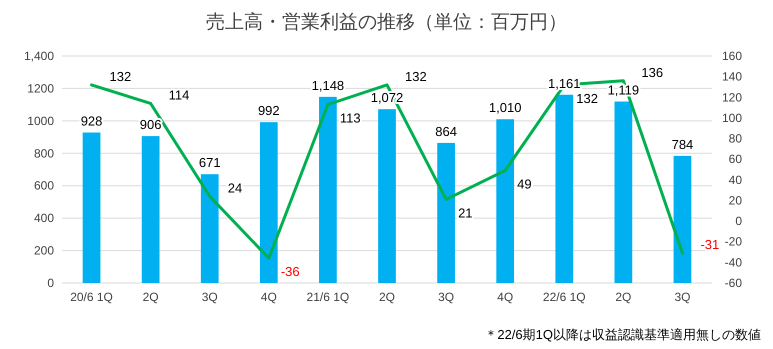 Image resolution: width=773 pixels, height=349 pixels. What do you see at coordinates (733, 283) in the screenshot?
I see `y2-tick-label: -60` at bounding box center [733, 283].